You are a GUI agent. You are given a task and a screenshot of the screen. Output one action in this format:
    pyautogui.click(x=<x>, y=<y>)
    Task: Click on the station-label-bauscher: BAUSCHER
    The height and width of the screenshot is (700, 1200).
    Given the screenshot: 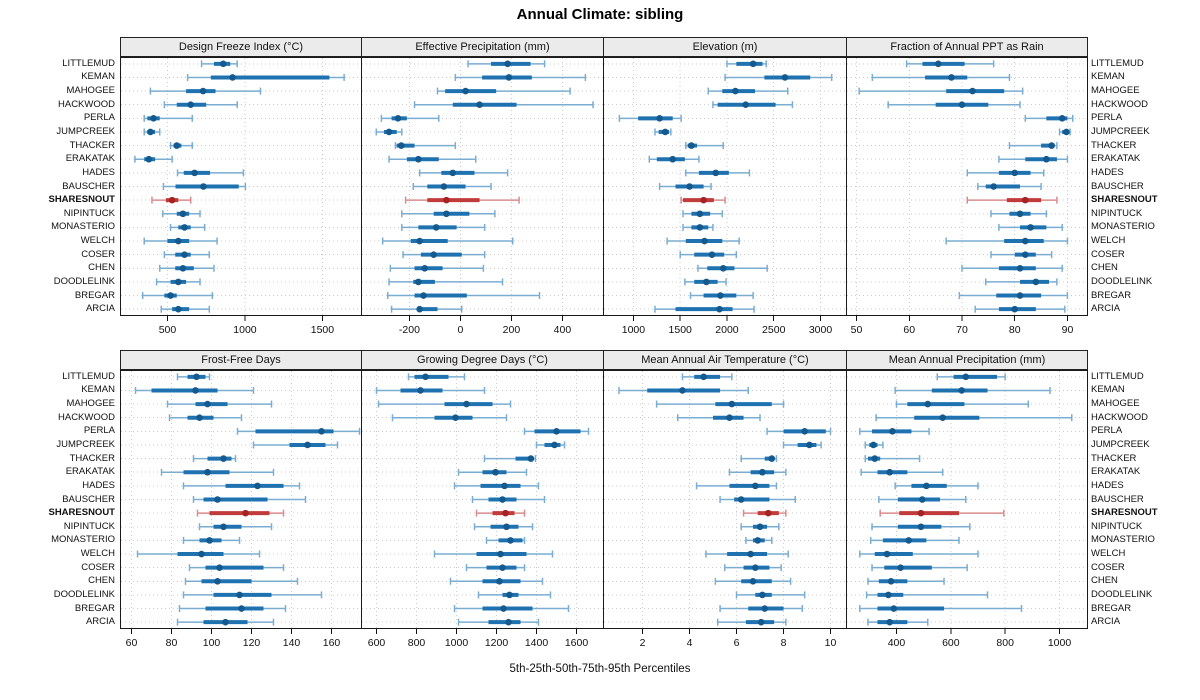 What is the action you would take?
    pyautogui.click(x=88, y=186)
    